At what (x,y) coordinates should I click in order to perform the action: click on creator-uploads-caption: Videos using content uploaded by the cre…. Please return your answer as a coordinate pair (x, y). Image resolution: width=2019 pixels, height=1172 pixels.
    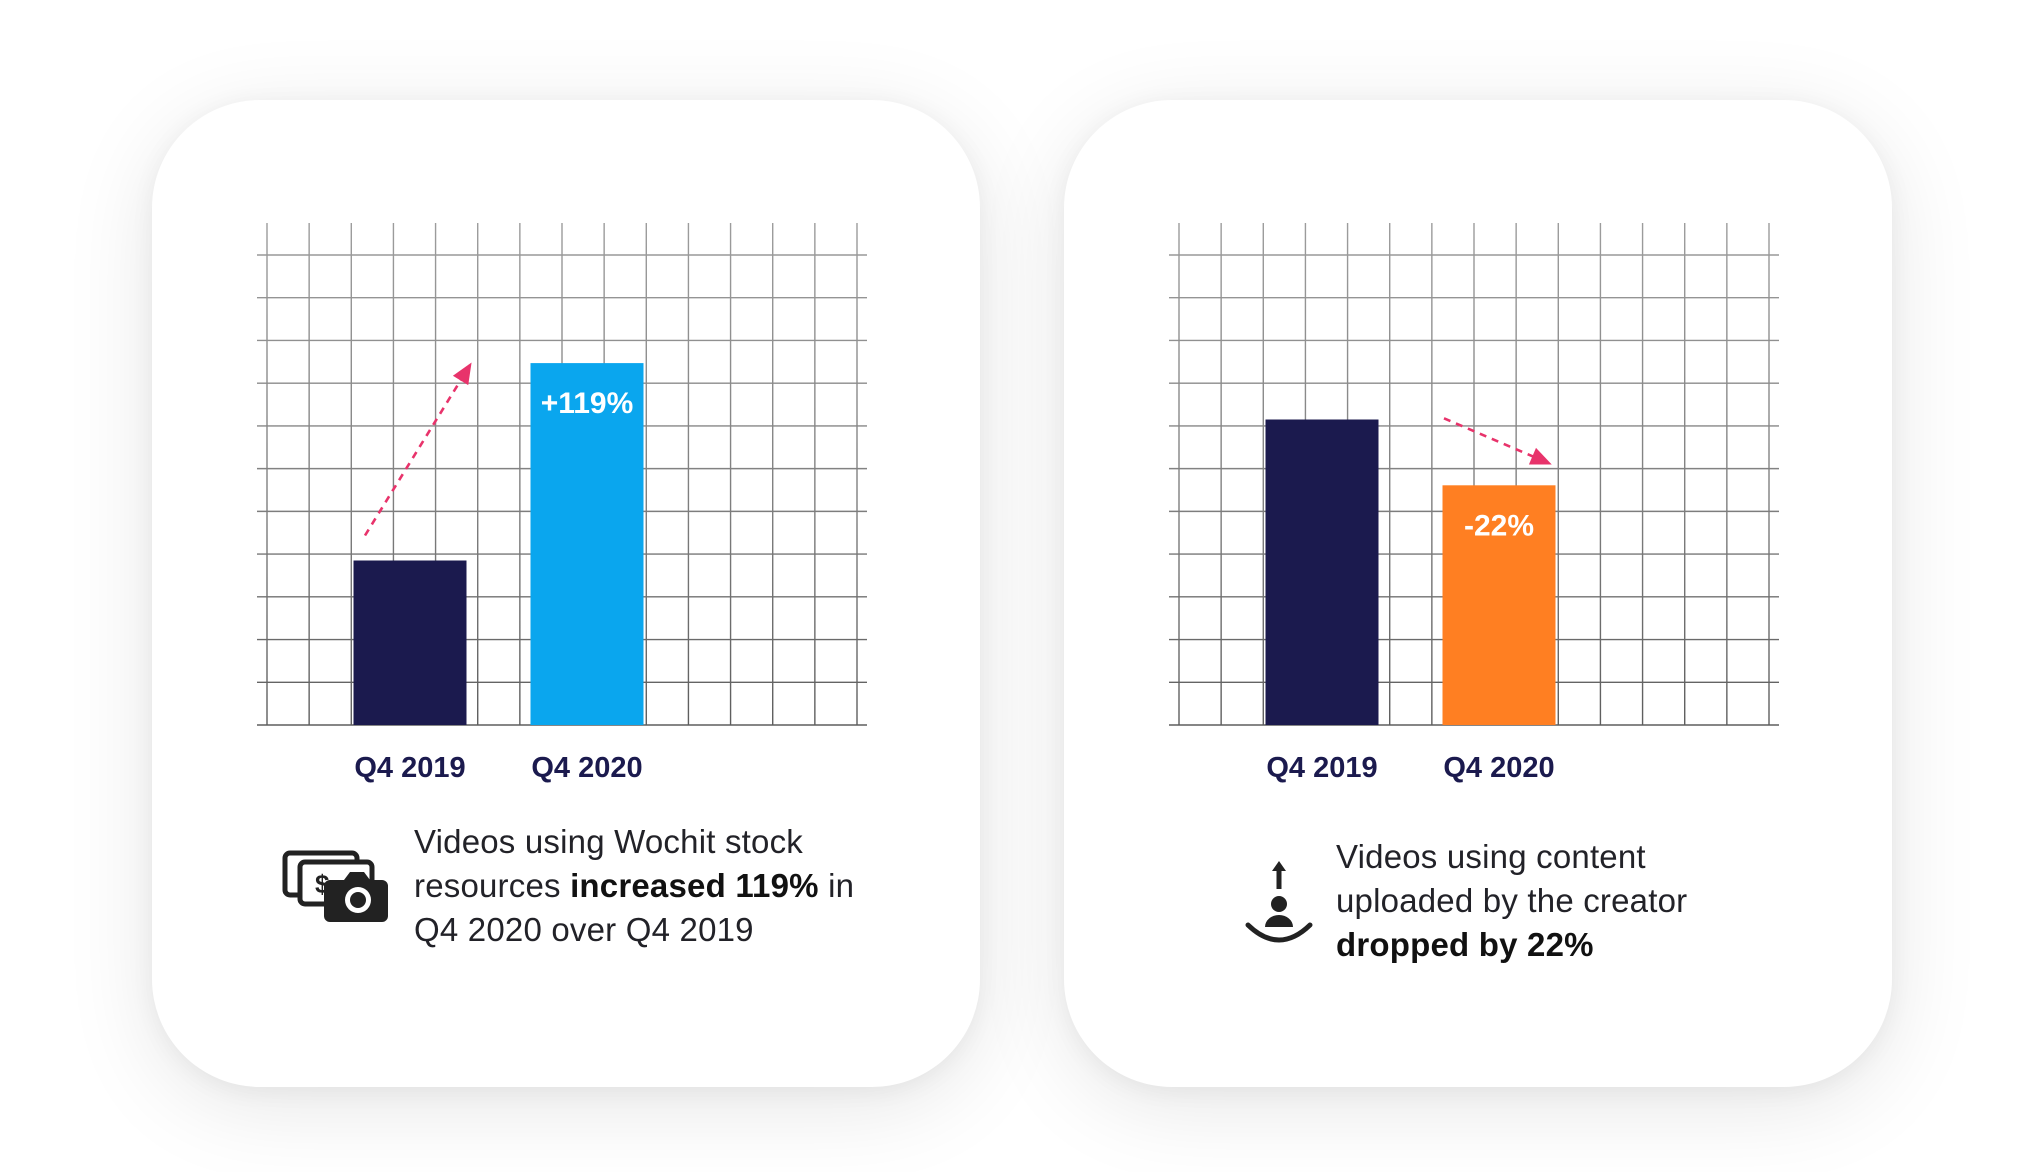
    Looking at the image, I should click on (1480, 901).